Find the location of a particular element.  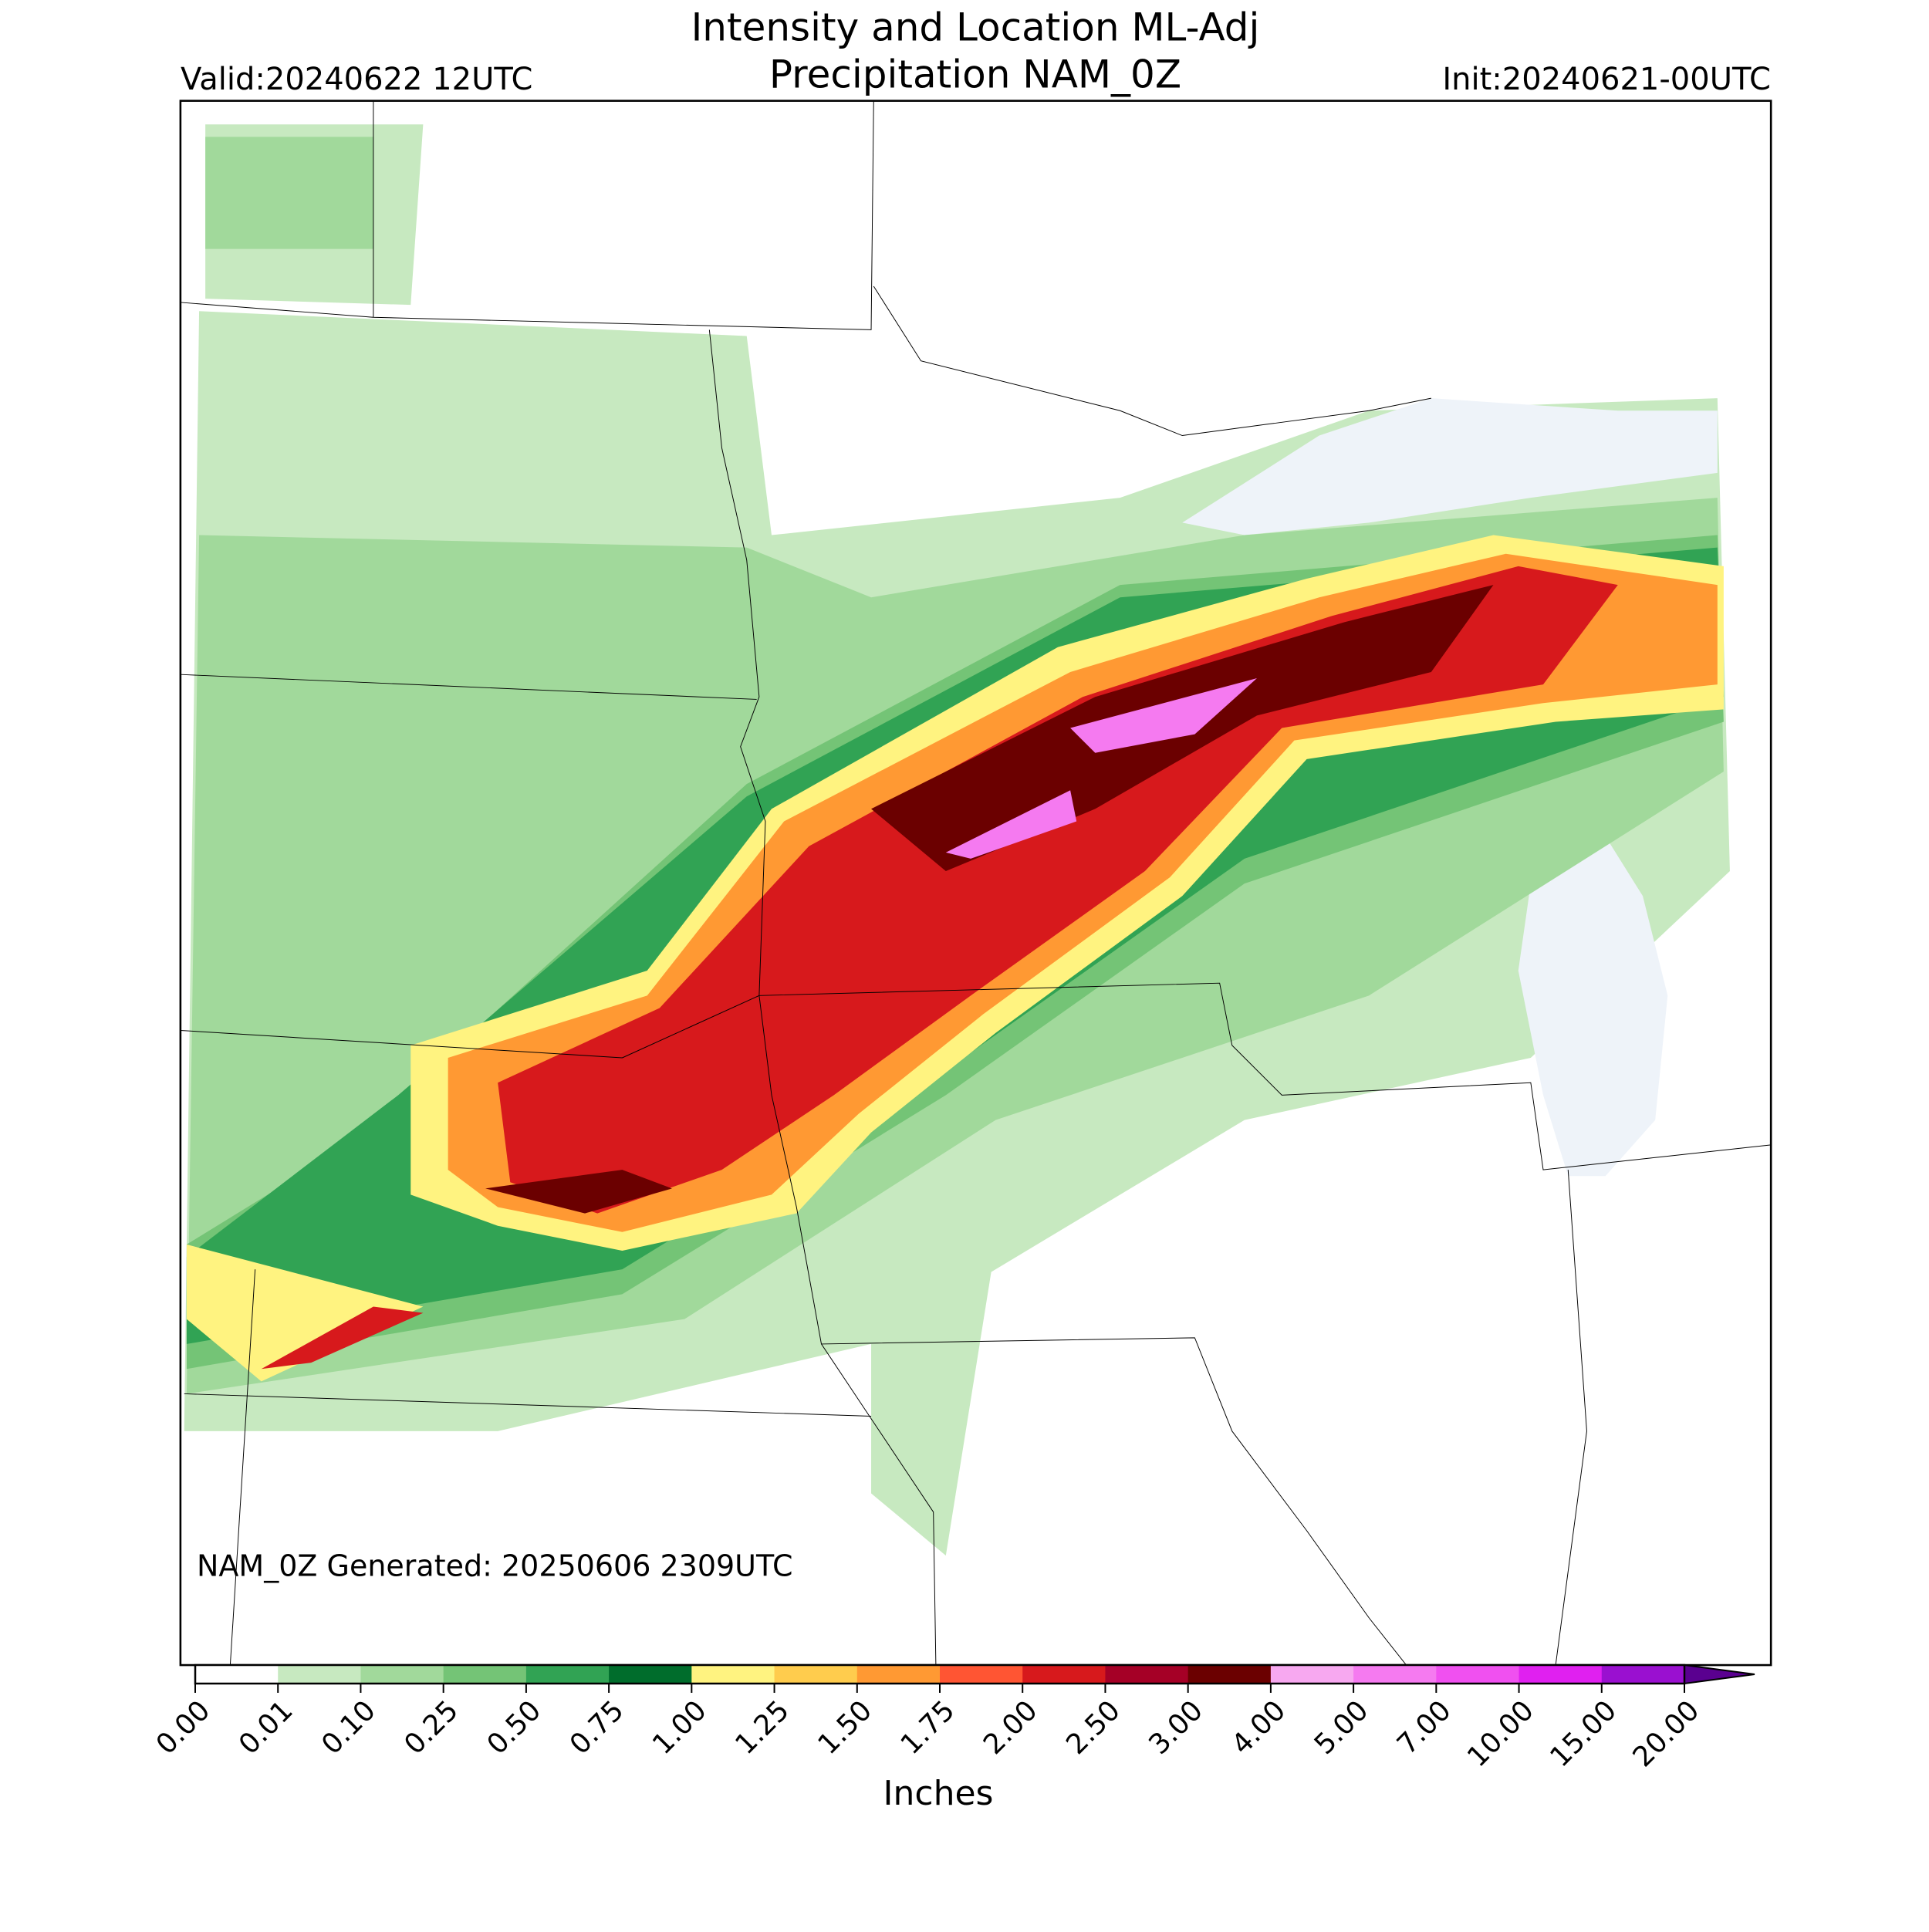

colorbar-tick-label: 0.25 is located at coordinates (431, 1727).